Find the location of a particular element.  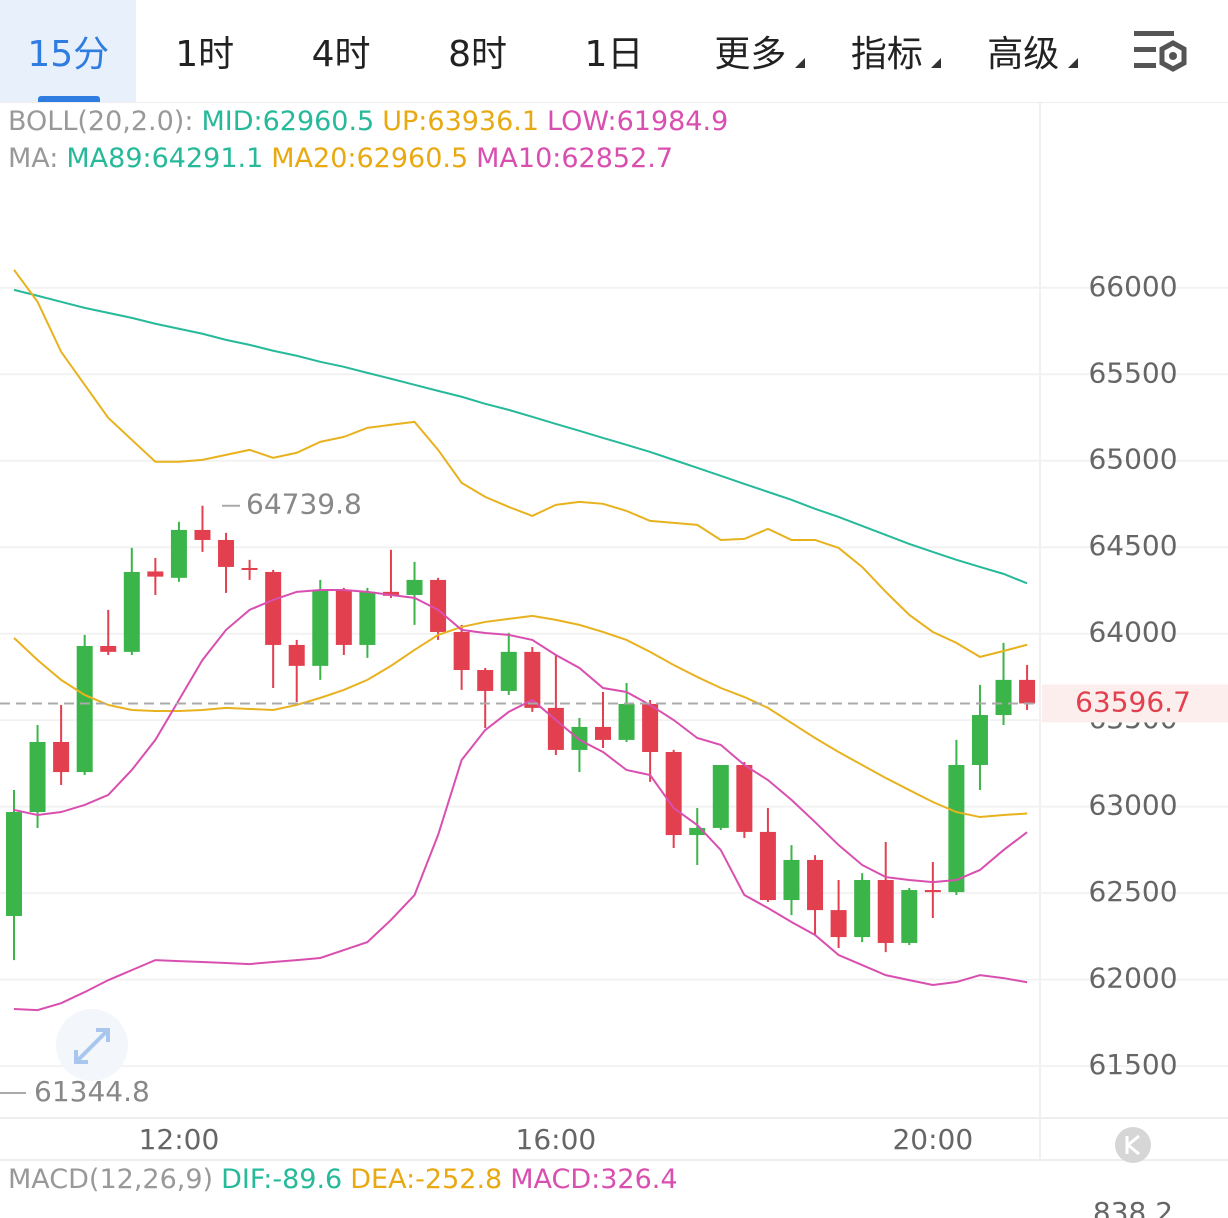

expand-icon is located at coordinates (92, 1046).